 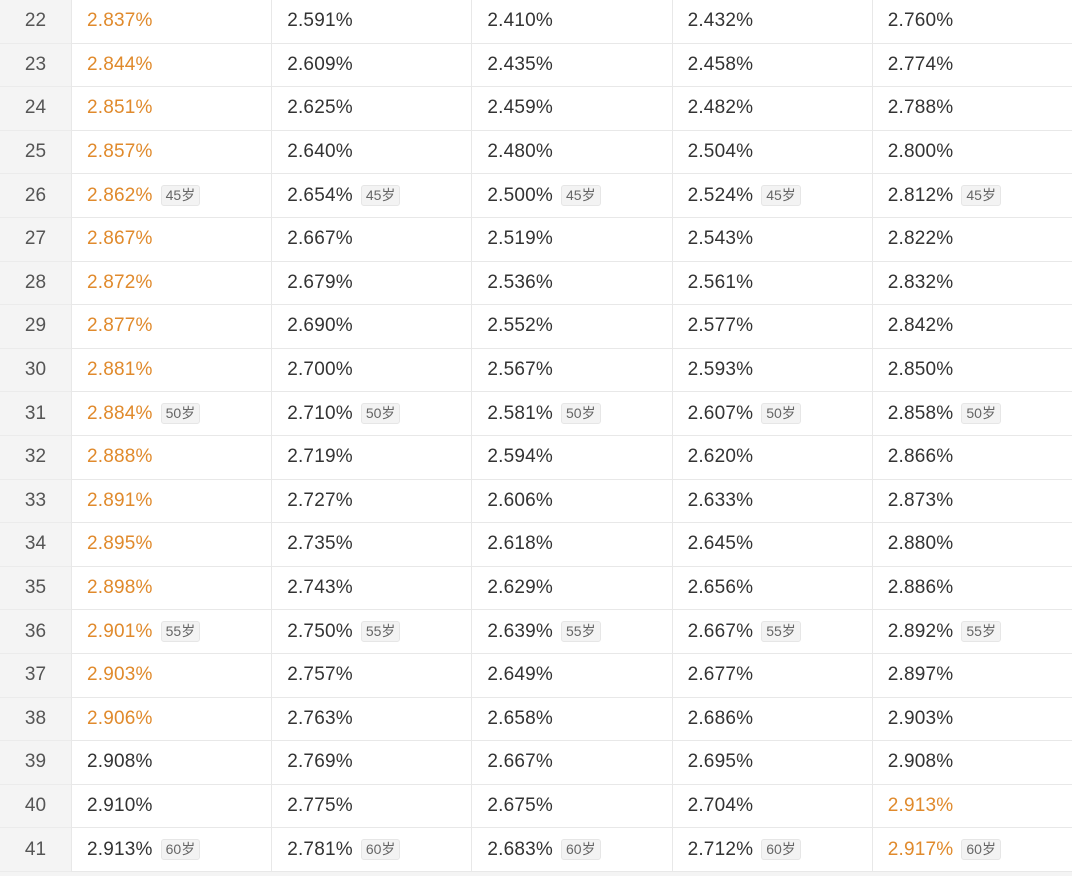 What do you see at coordinates (171, 719) in the screenshot?
I see `table-cell: 2.906%` at bounding box center [171, 719].